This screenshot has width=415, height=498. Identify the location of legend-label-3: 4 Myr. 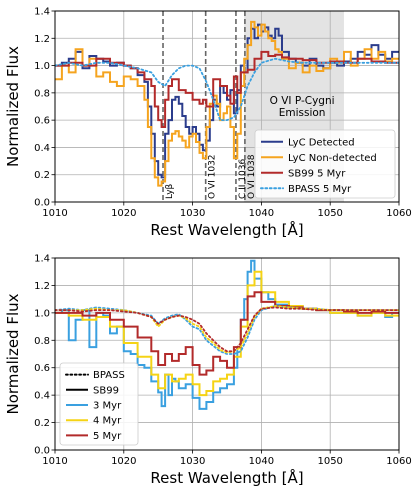
(107, 421).